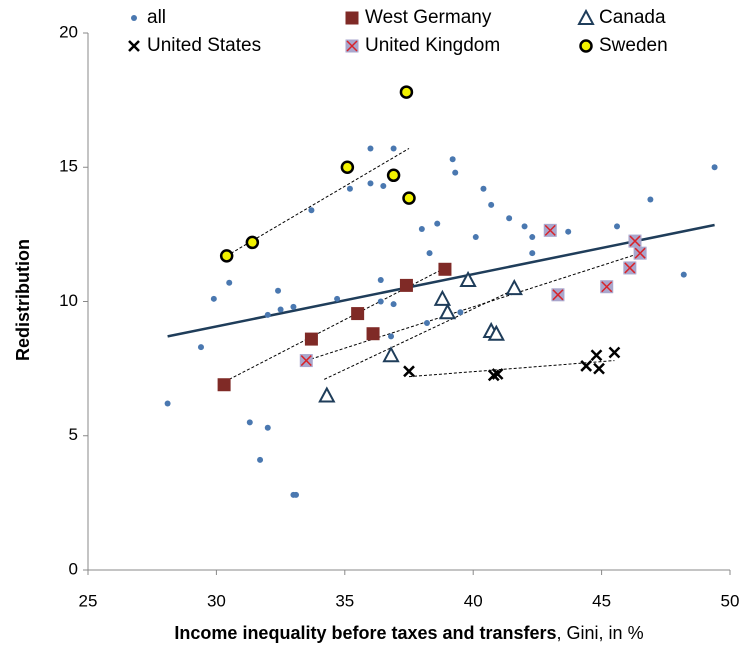 This screenshot has width=744, height=648. What do you see at coordinates (600, 633) in the screenshot?
I see `x-axis-label-rest: , Gini, in %` at bounding box center [600, 633].